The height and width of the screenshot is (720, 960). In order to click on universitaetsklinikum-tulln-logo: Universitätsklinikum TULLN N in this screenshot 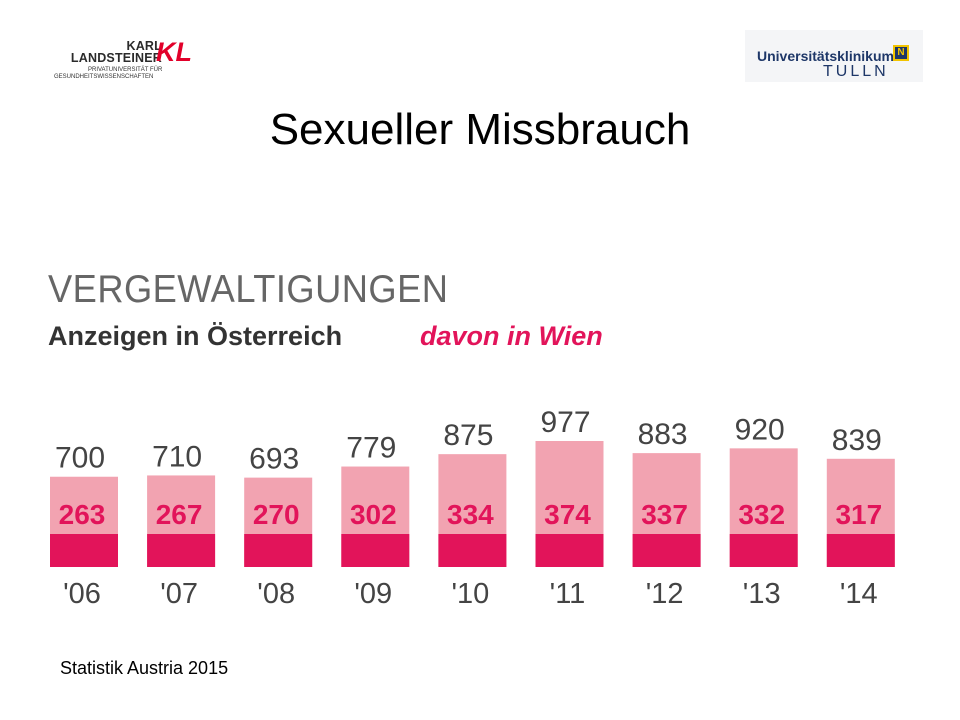, I will do `click(834, 56)`.